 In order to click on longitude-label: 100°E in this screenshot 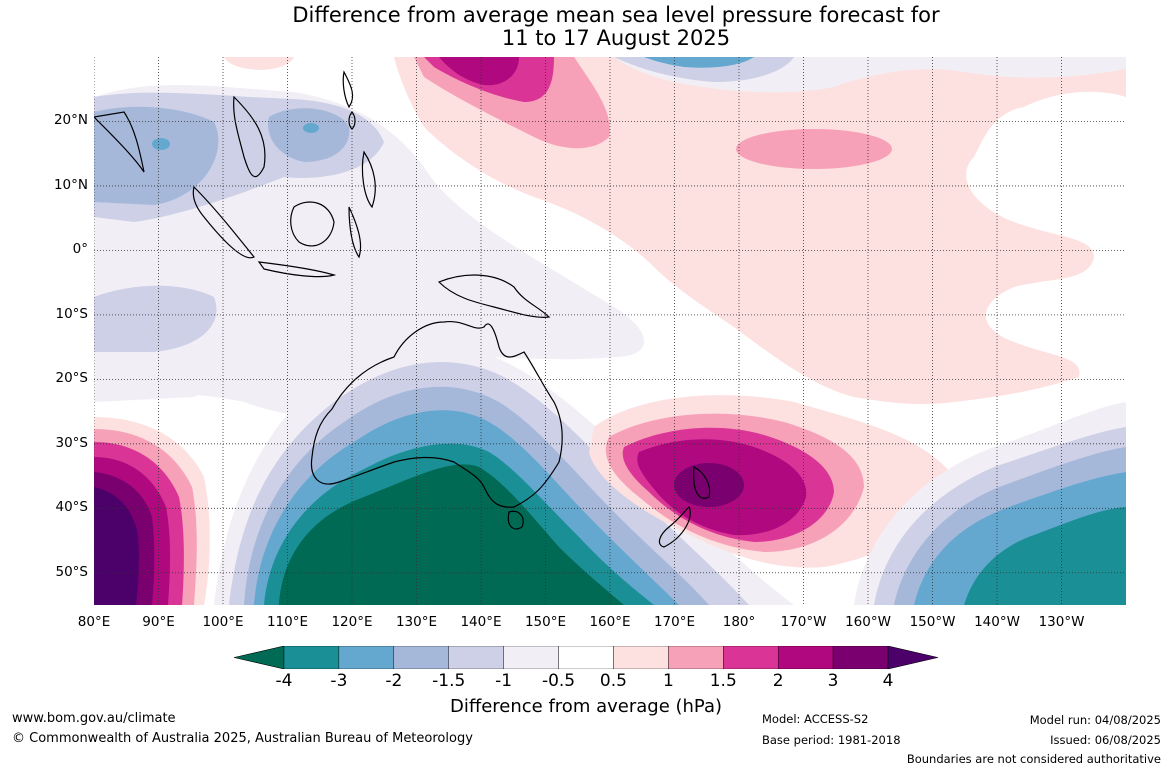, I will do `click(223, 622)`.